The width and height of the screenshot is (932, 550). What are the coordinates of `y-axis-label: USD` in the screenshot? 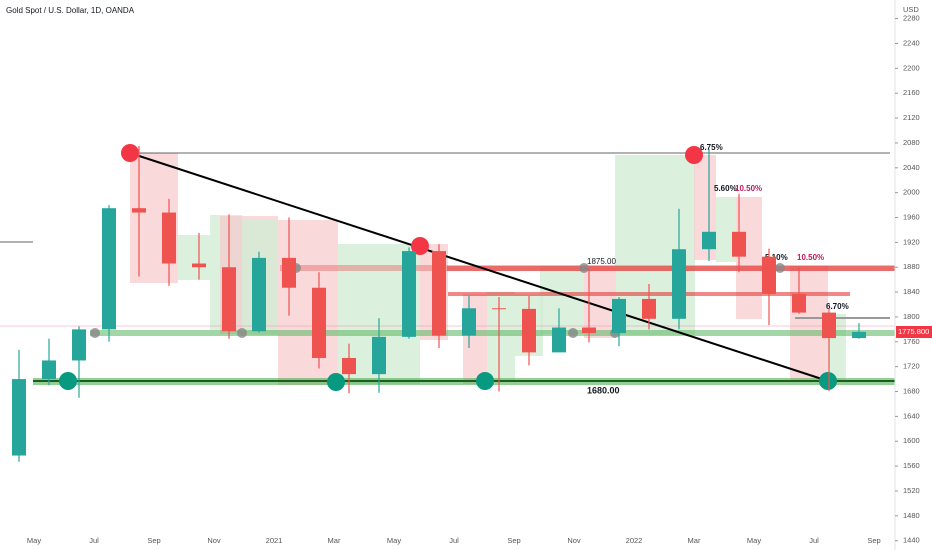 It's located at (911, 9).